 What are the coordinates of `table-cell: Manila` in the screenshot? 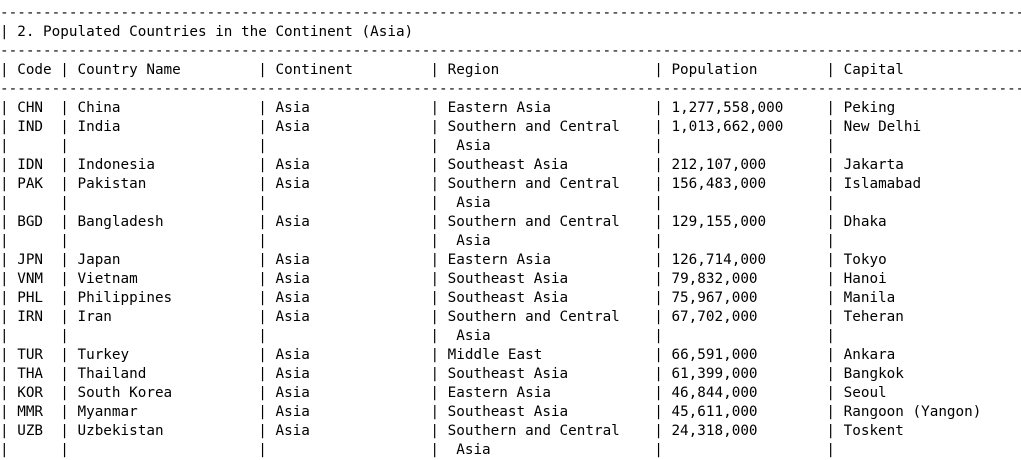 It's located at (869, 298).